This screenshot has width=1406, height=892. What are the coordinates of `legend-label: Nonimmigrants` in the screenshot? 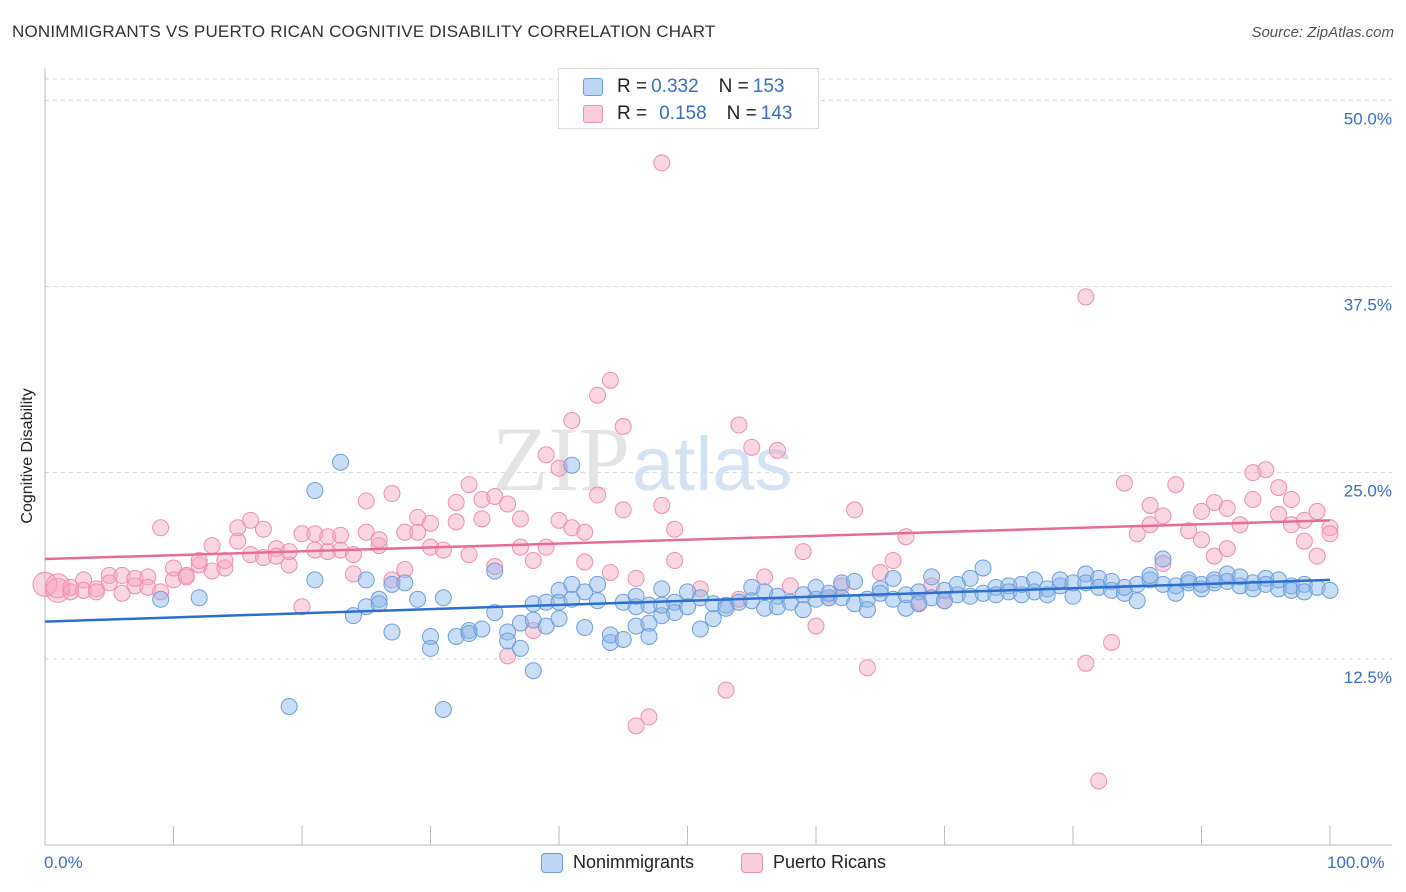 It's located at (634, 862).